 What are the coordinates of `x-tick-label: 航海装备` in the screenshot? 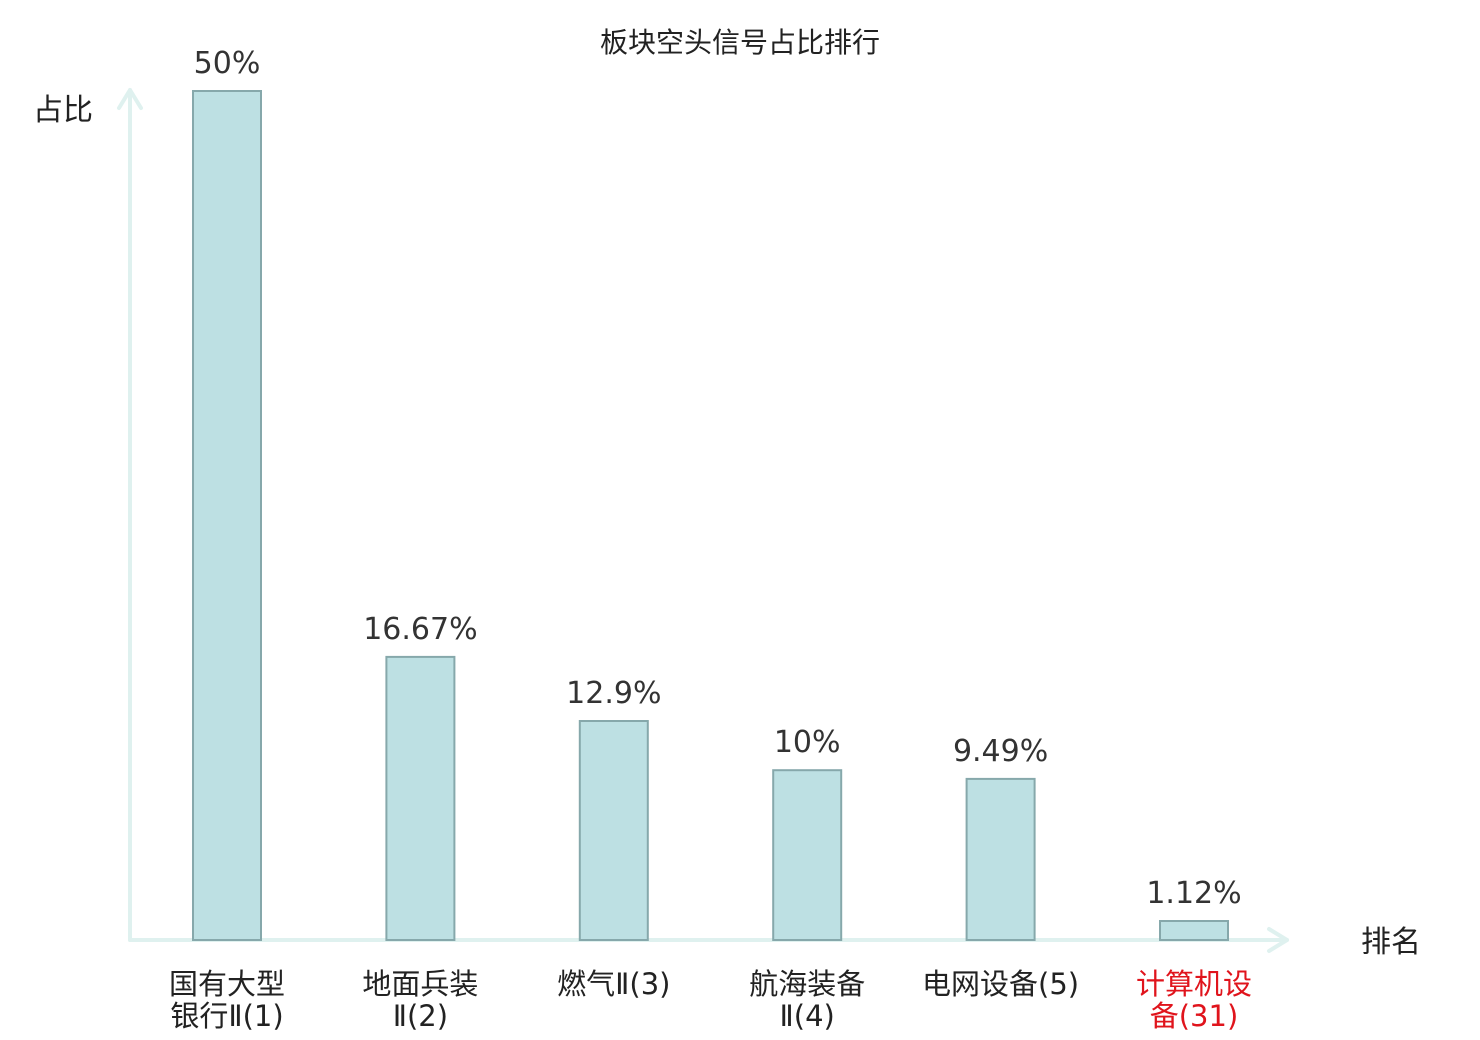 It's located at (807, 984).